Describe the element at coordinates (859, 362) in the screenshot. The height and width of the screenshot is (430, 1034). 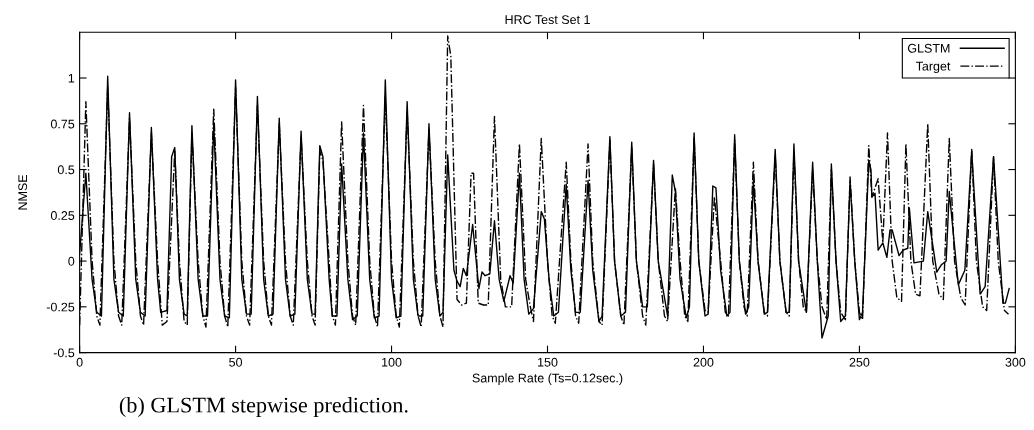
I see `x-tick-label: 250` at that location.